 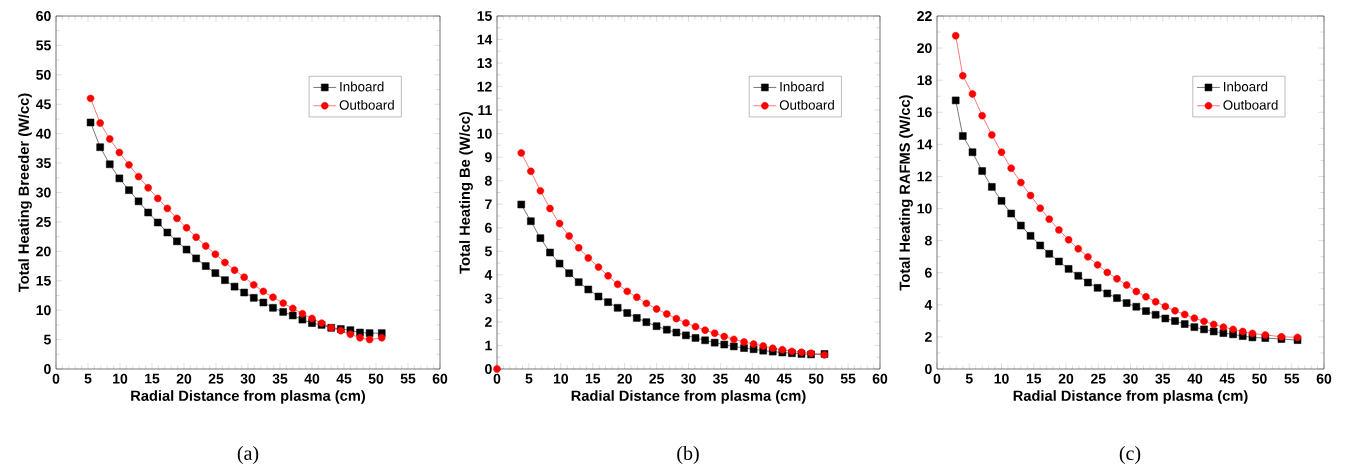 What do you see at coordinates (43, 104) in the screenshot?
I see `y-tick-label: 45` at bounding box center [43, 104].